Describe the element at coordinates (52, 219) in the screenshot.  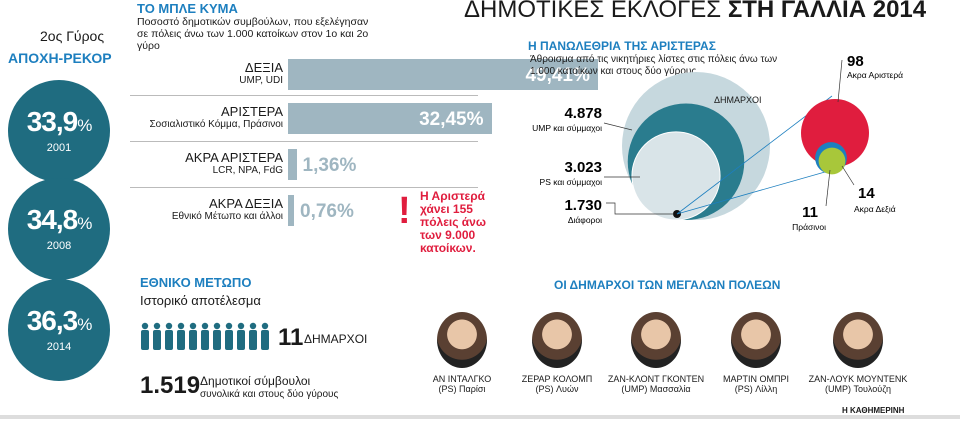
I see `turnout-value: 34,8` at that location.